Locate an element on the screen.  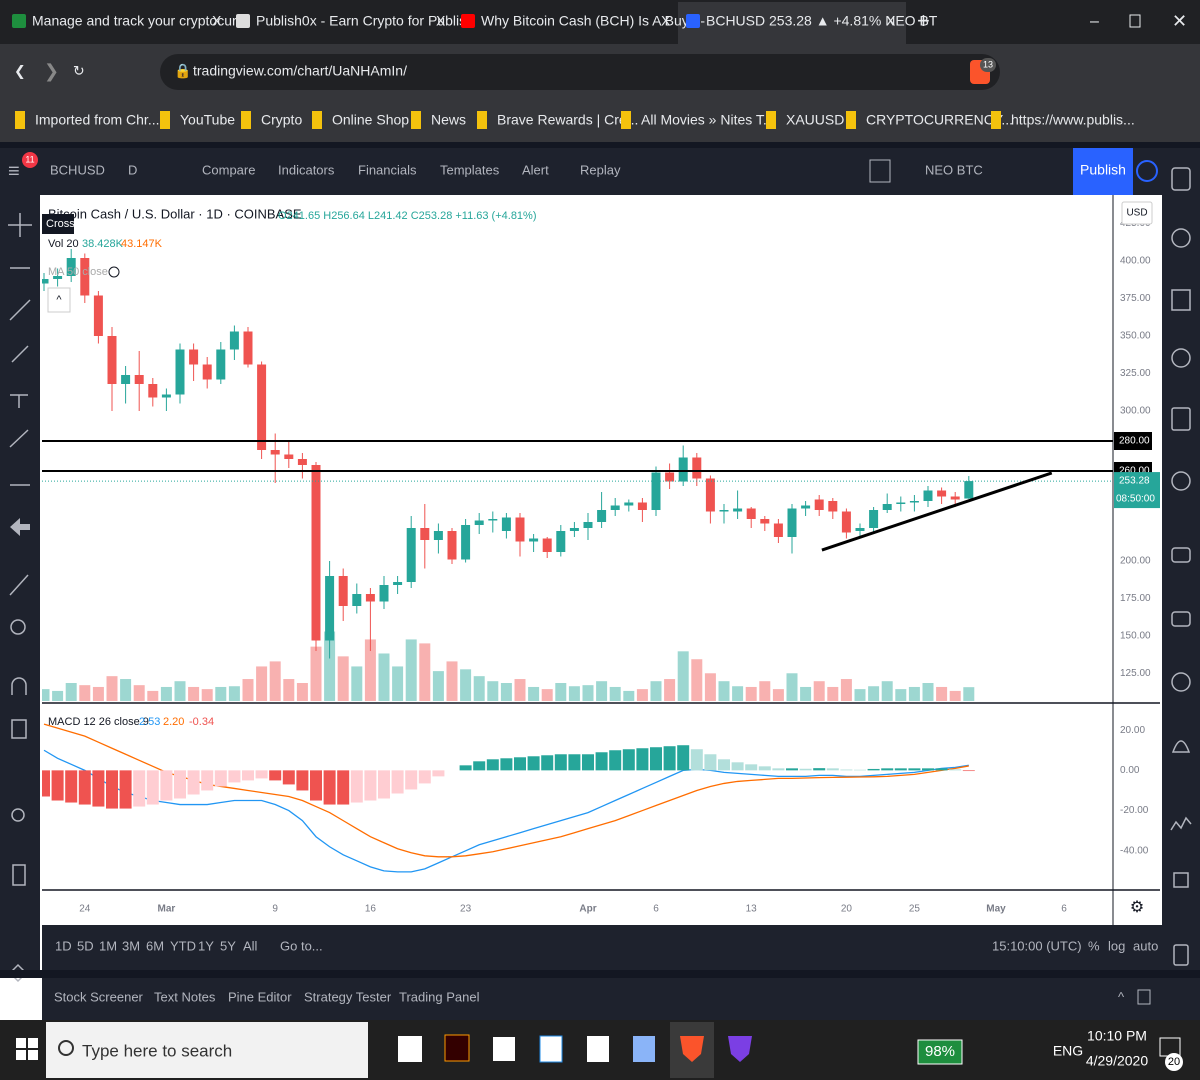
publish-label: Publish is located at coordinates (1103, 170).